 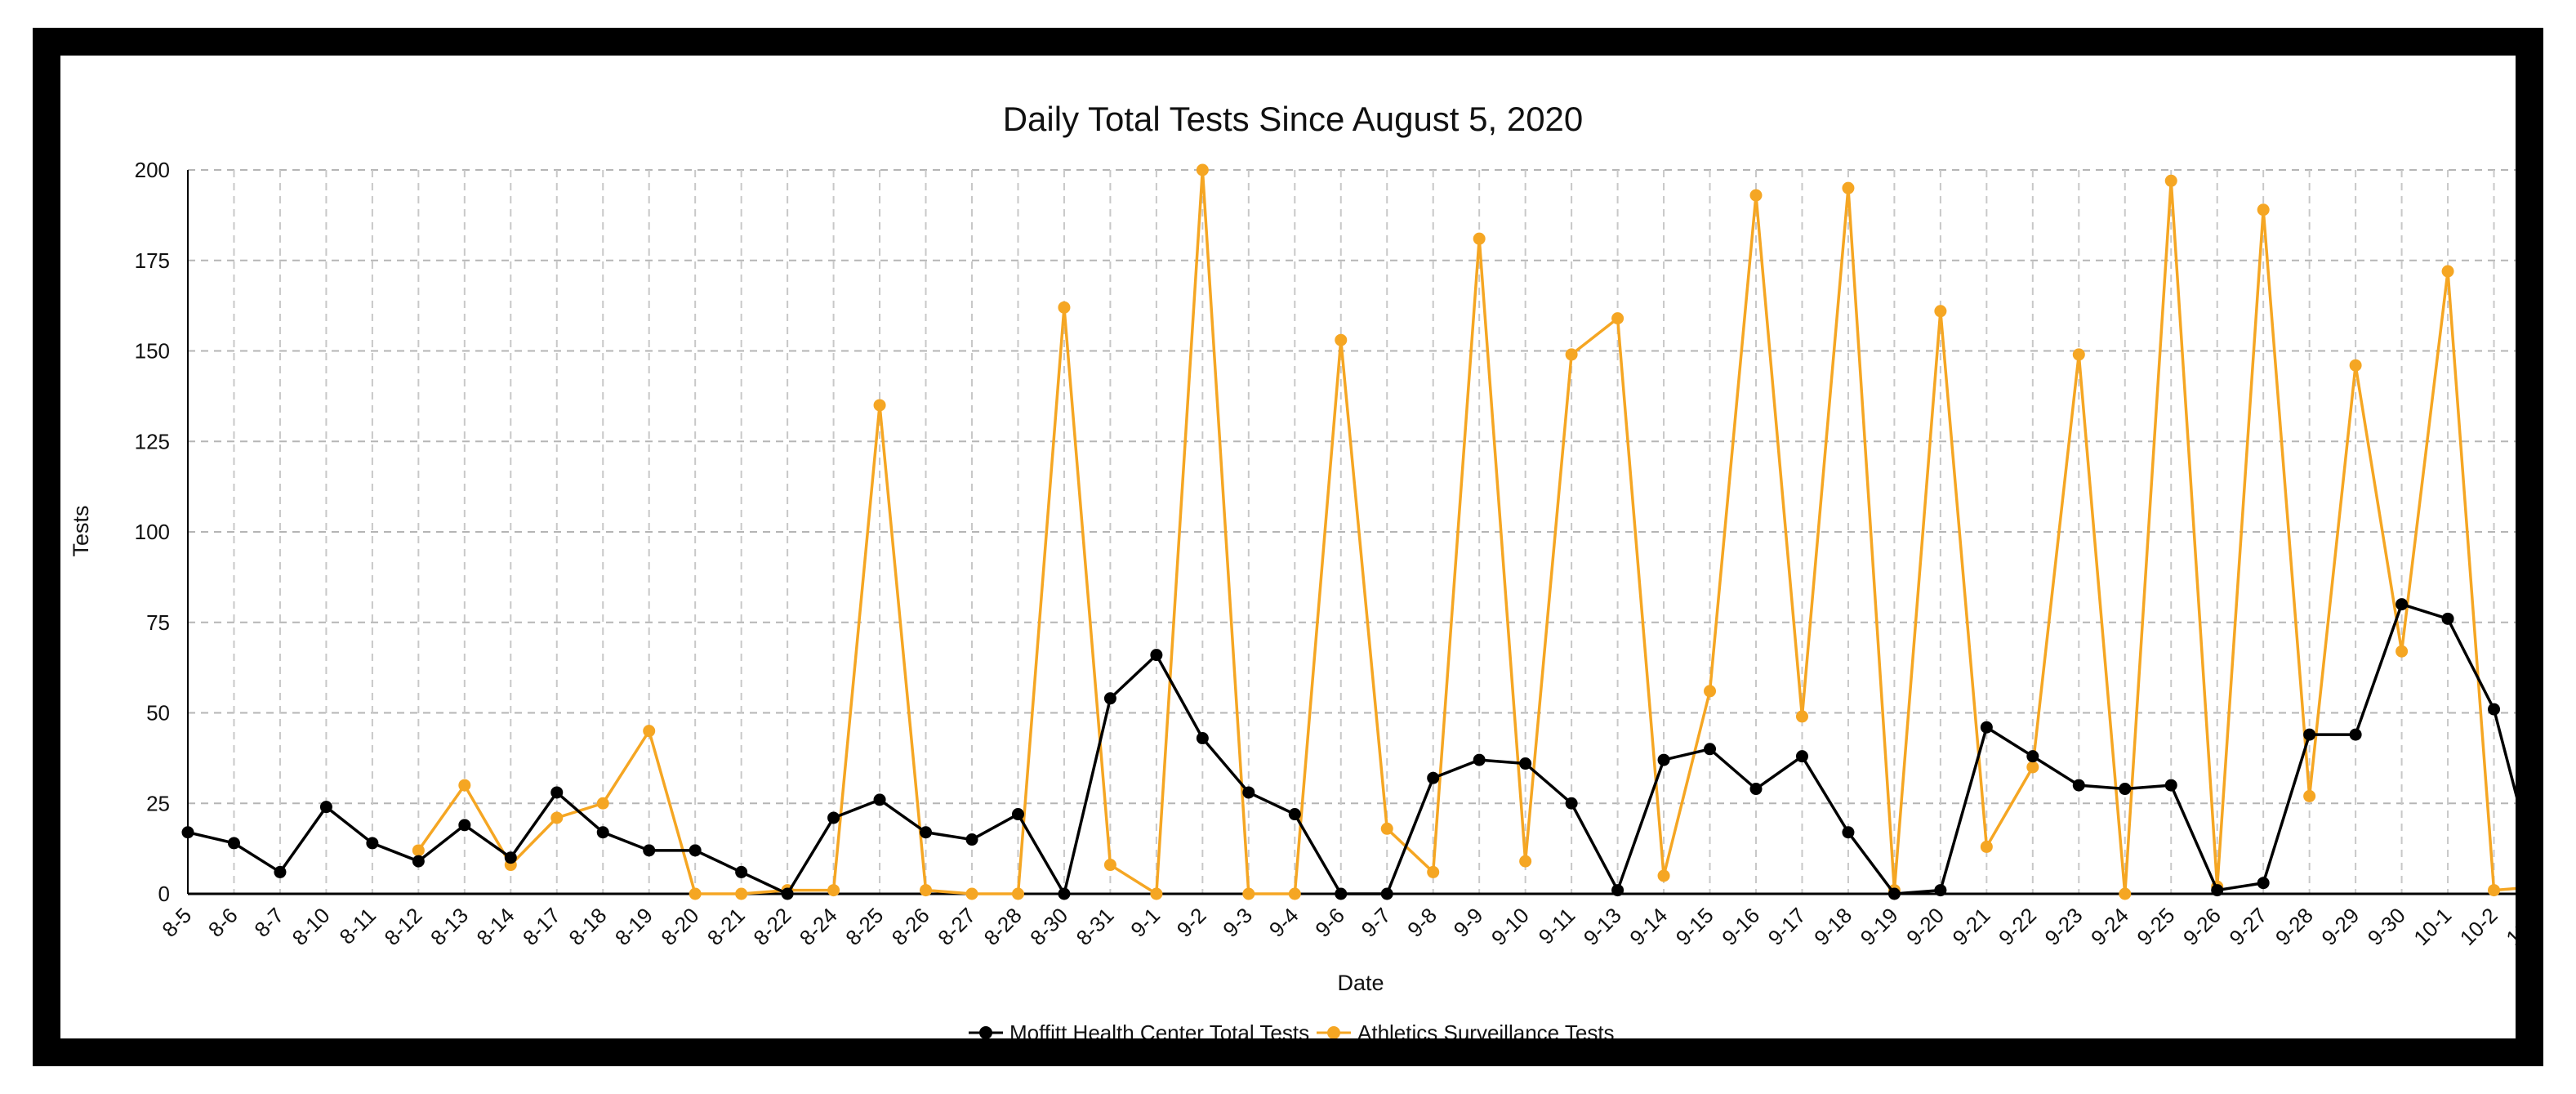 What do you see at coordinates (1293, 119) in the screenshot?
I see `chart-title: Daily Total Tests Since August 5, 2020` at bounding box center [1293, 119].